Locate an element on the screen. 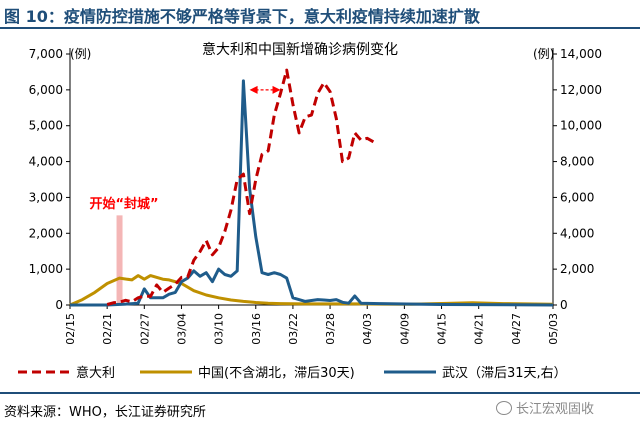  left-tick-label: 0 is located at coordinates (59, 305).